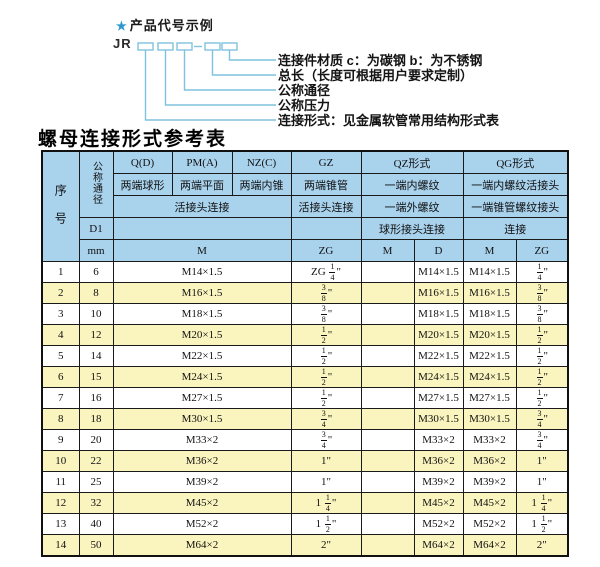 This screenshot has width=600, height=567. I want to click on table-row: 13 40 M52×2 1 1 2 " M52×2 M52×2 1 1 2 ", so click(305, 524).